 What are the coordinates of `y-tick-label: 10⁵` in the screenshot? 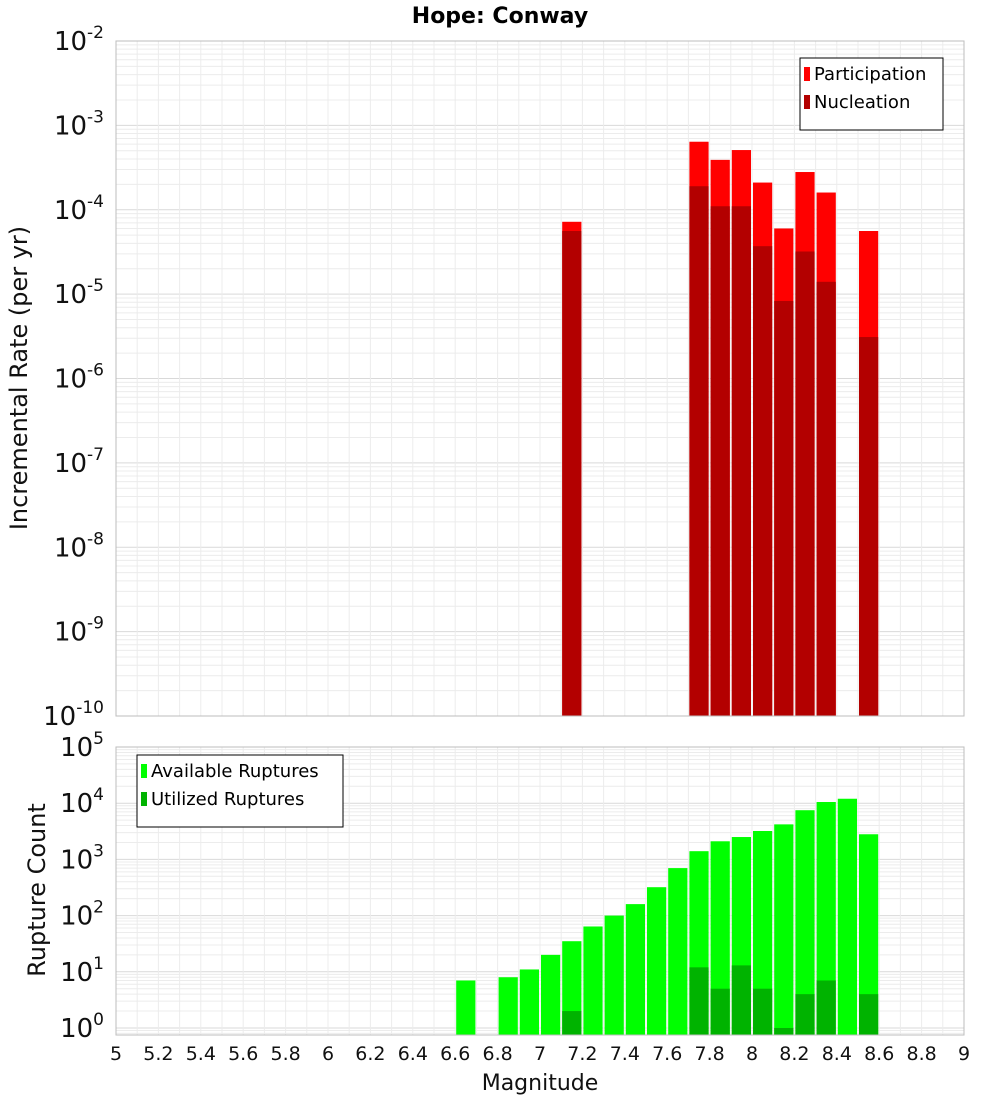 It's located at (82, 746).